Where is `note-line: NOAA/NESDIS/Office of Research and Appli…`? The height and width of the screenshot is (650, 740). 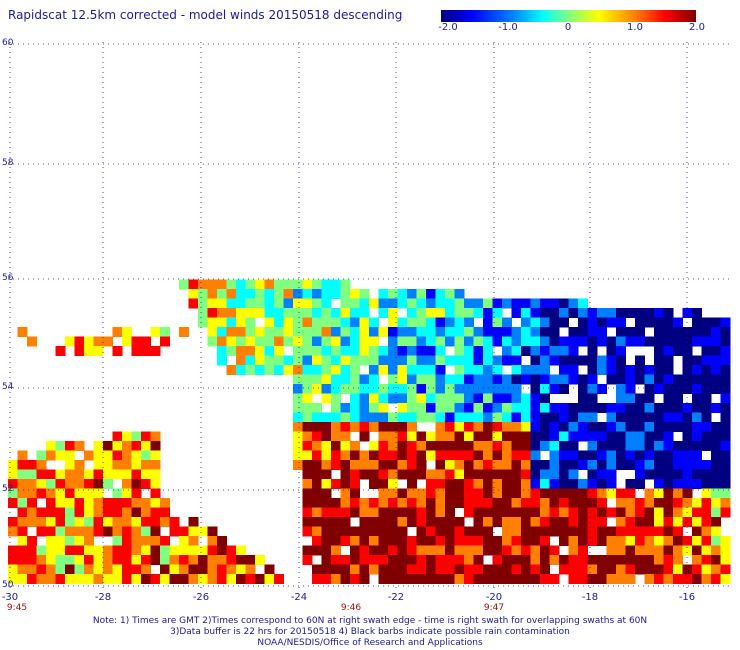
note-line: NOAA/NESDIS/Office of Research and Appli… is located at coordinates (370, 643).